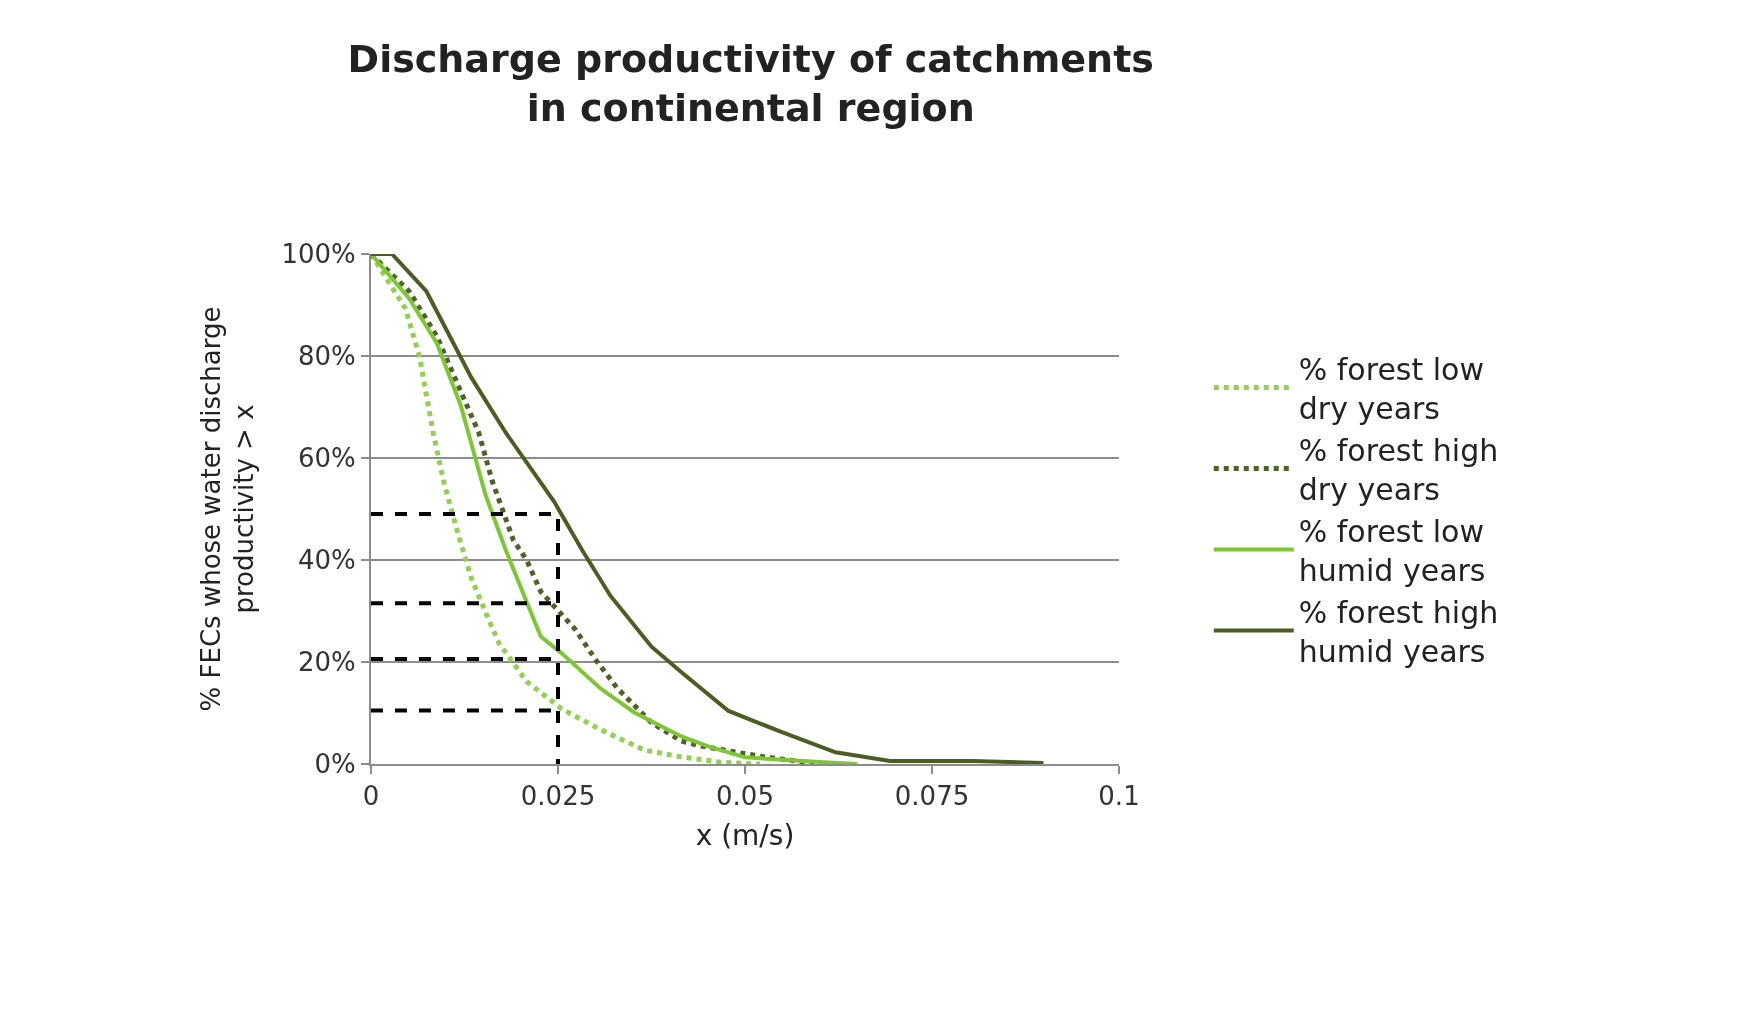 The width and height of the screenshot is (1746, 1024). I want to click on x-tick-label: 0.025, so click(558, 796).